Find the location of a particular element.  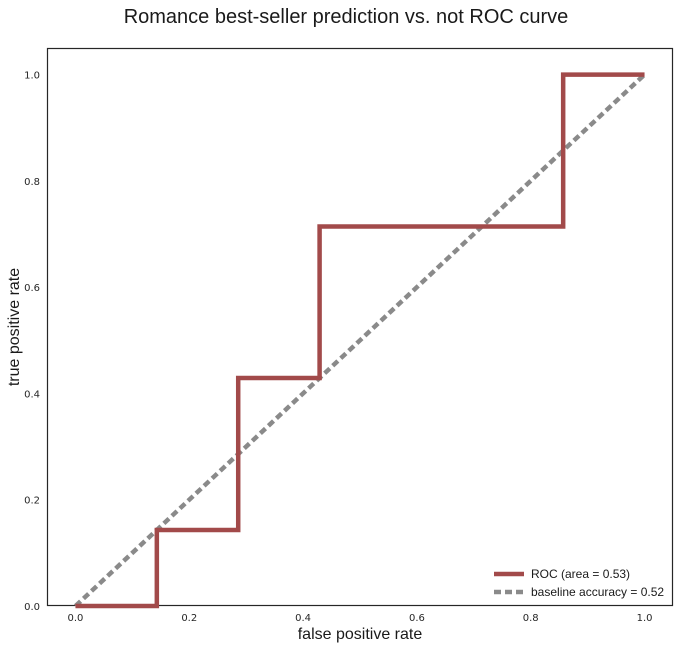

x-axis-ticks: 0.0 0.2 0.4 0.6 0.8 1.0 is located at coordinates (360, 618).